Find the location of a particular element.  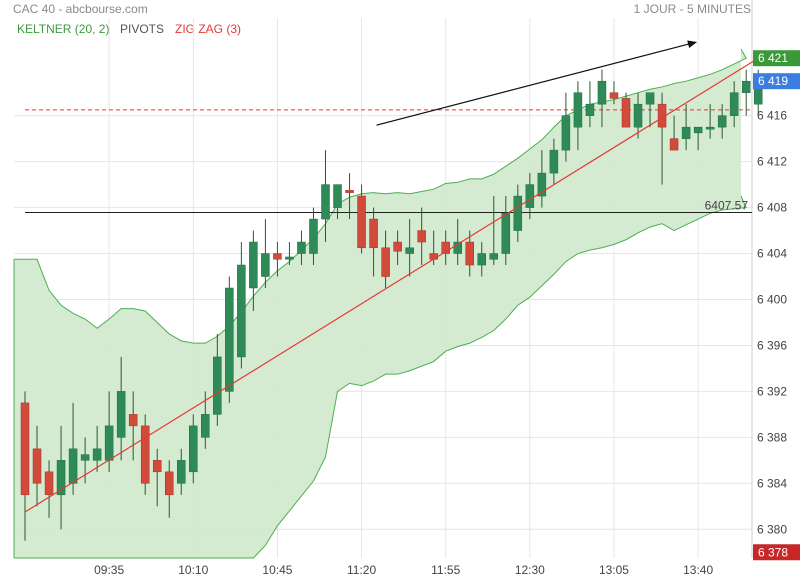

y-tick-label: 6 400 is located at coordinates (772, 299).